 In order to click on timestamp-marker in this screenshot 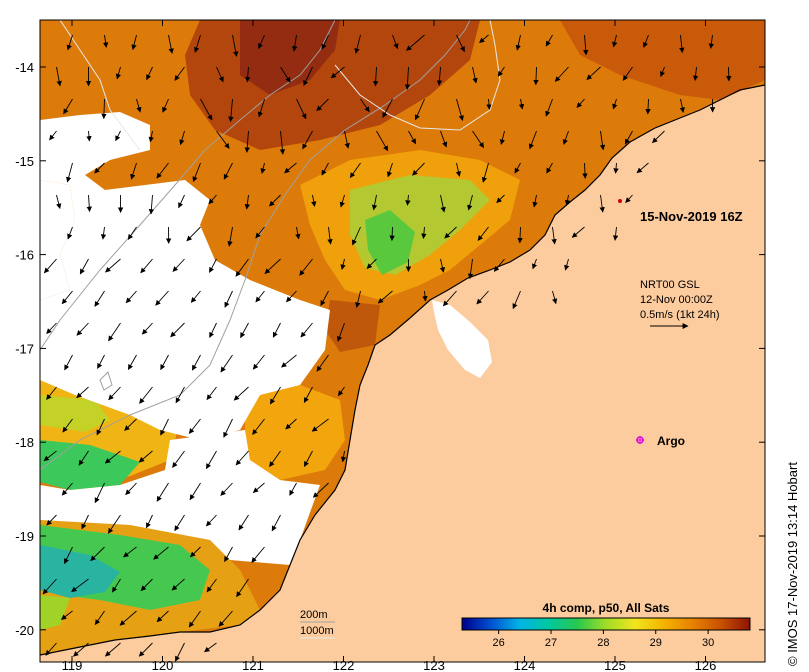, I will do `click(620, 201)`.